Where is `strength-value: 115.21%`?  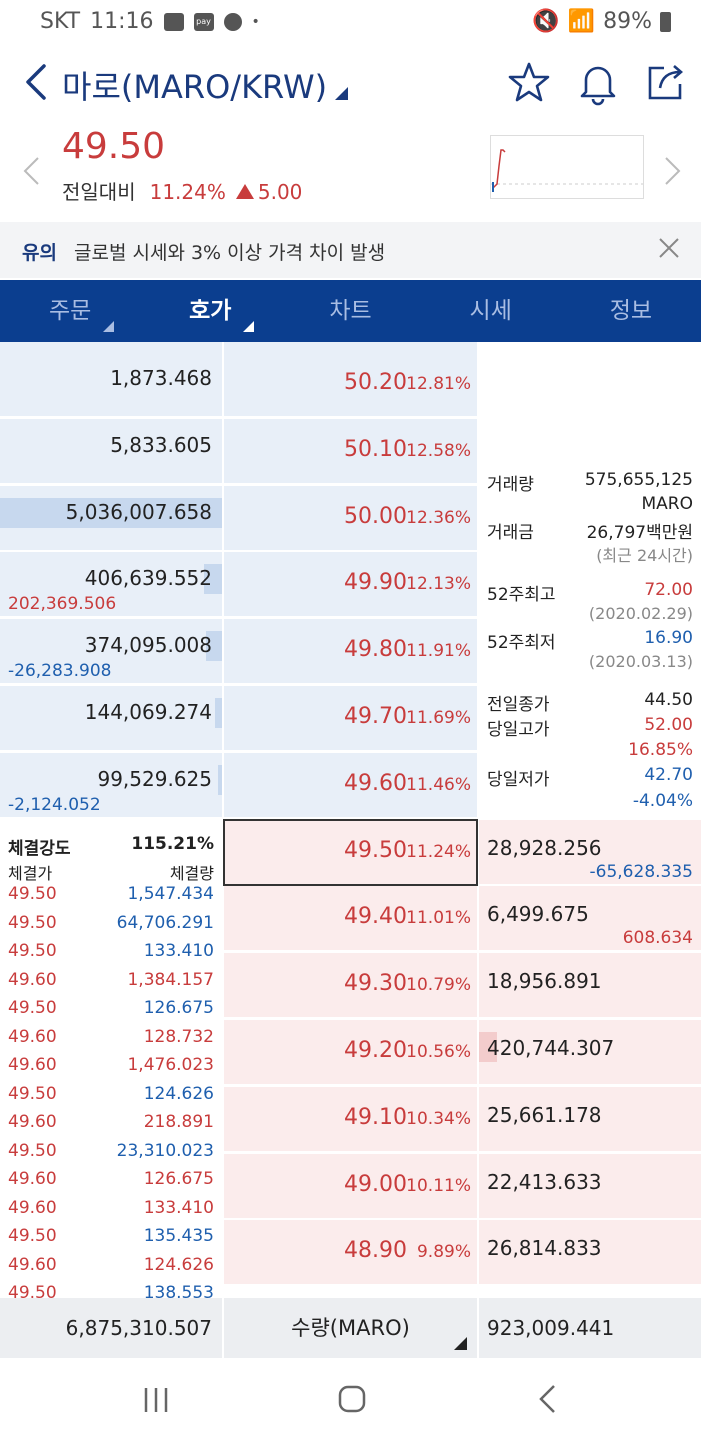 strength-value: 115.21% is located at coordinates (172, 844).